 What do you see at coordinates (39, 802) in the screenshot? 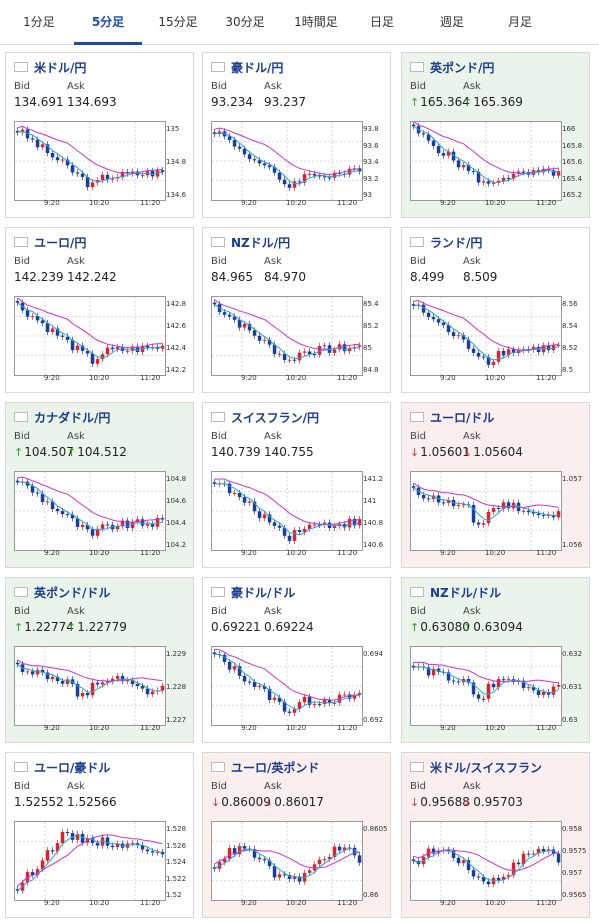
I see `bid-value: 1.52552` at bounding box center [39, 802].